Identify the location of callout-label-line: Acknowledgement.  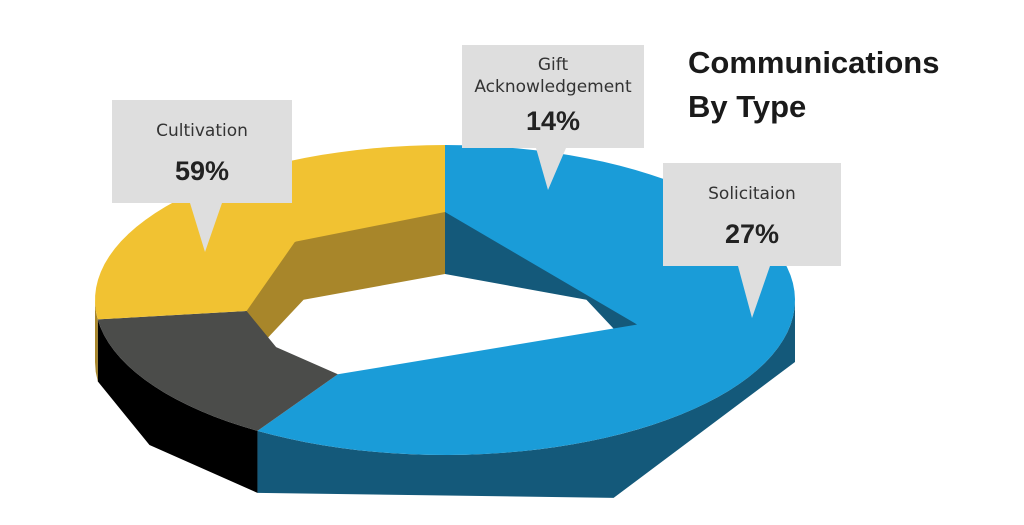
(553, 87).